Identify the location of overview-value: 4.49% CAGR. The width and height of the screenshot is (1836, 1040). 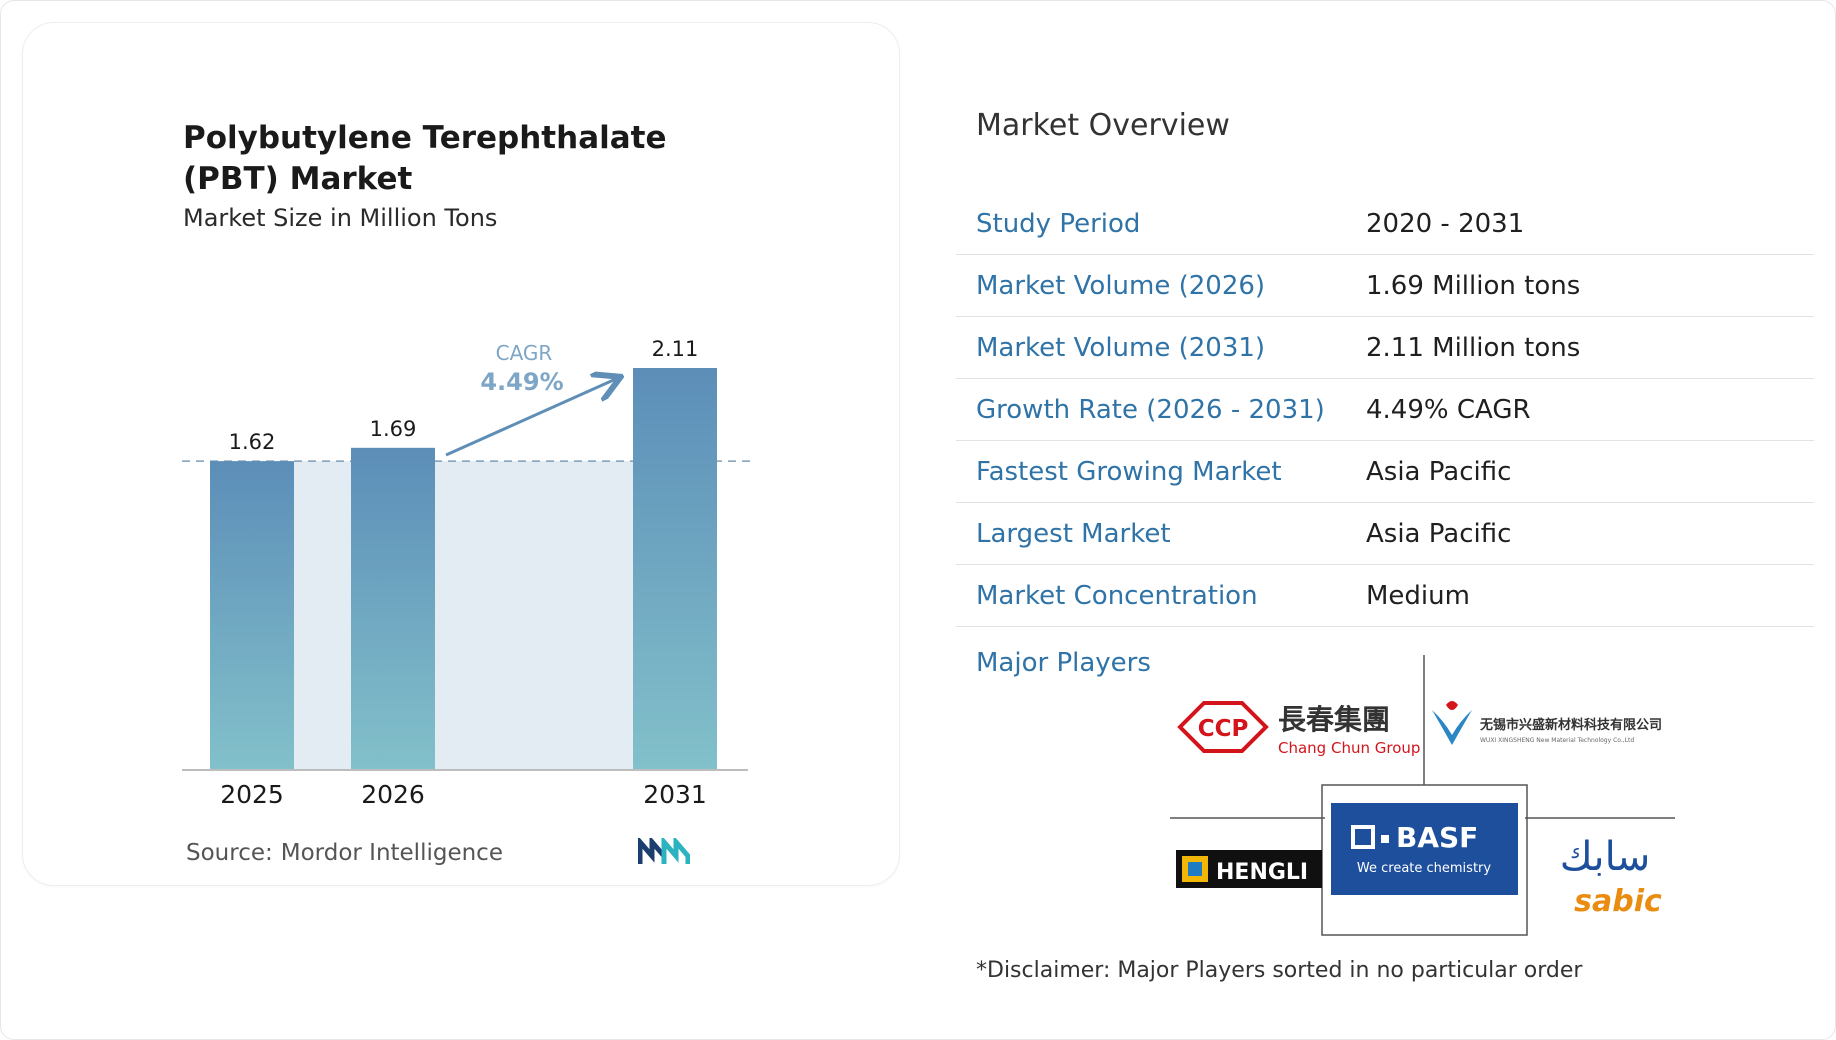
(1448, 410).